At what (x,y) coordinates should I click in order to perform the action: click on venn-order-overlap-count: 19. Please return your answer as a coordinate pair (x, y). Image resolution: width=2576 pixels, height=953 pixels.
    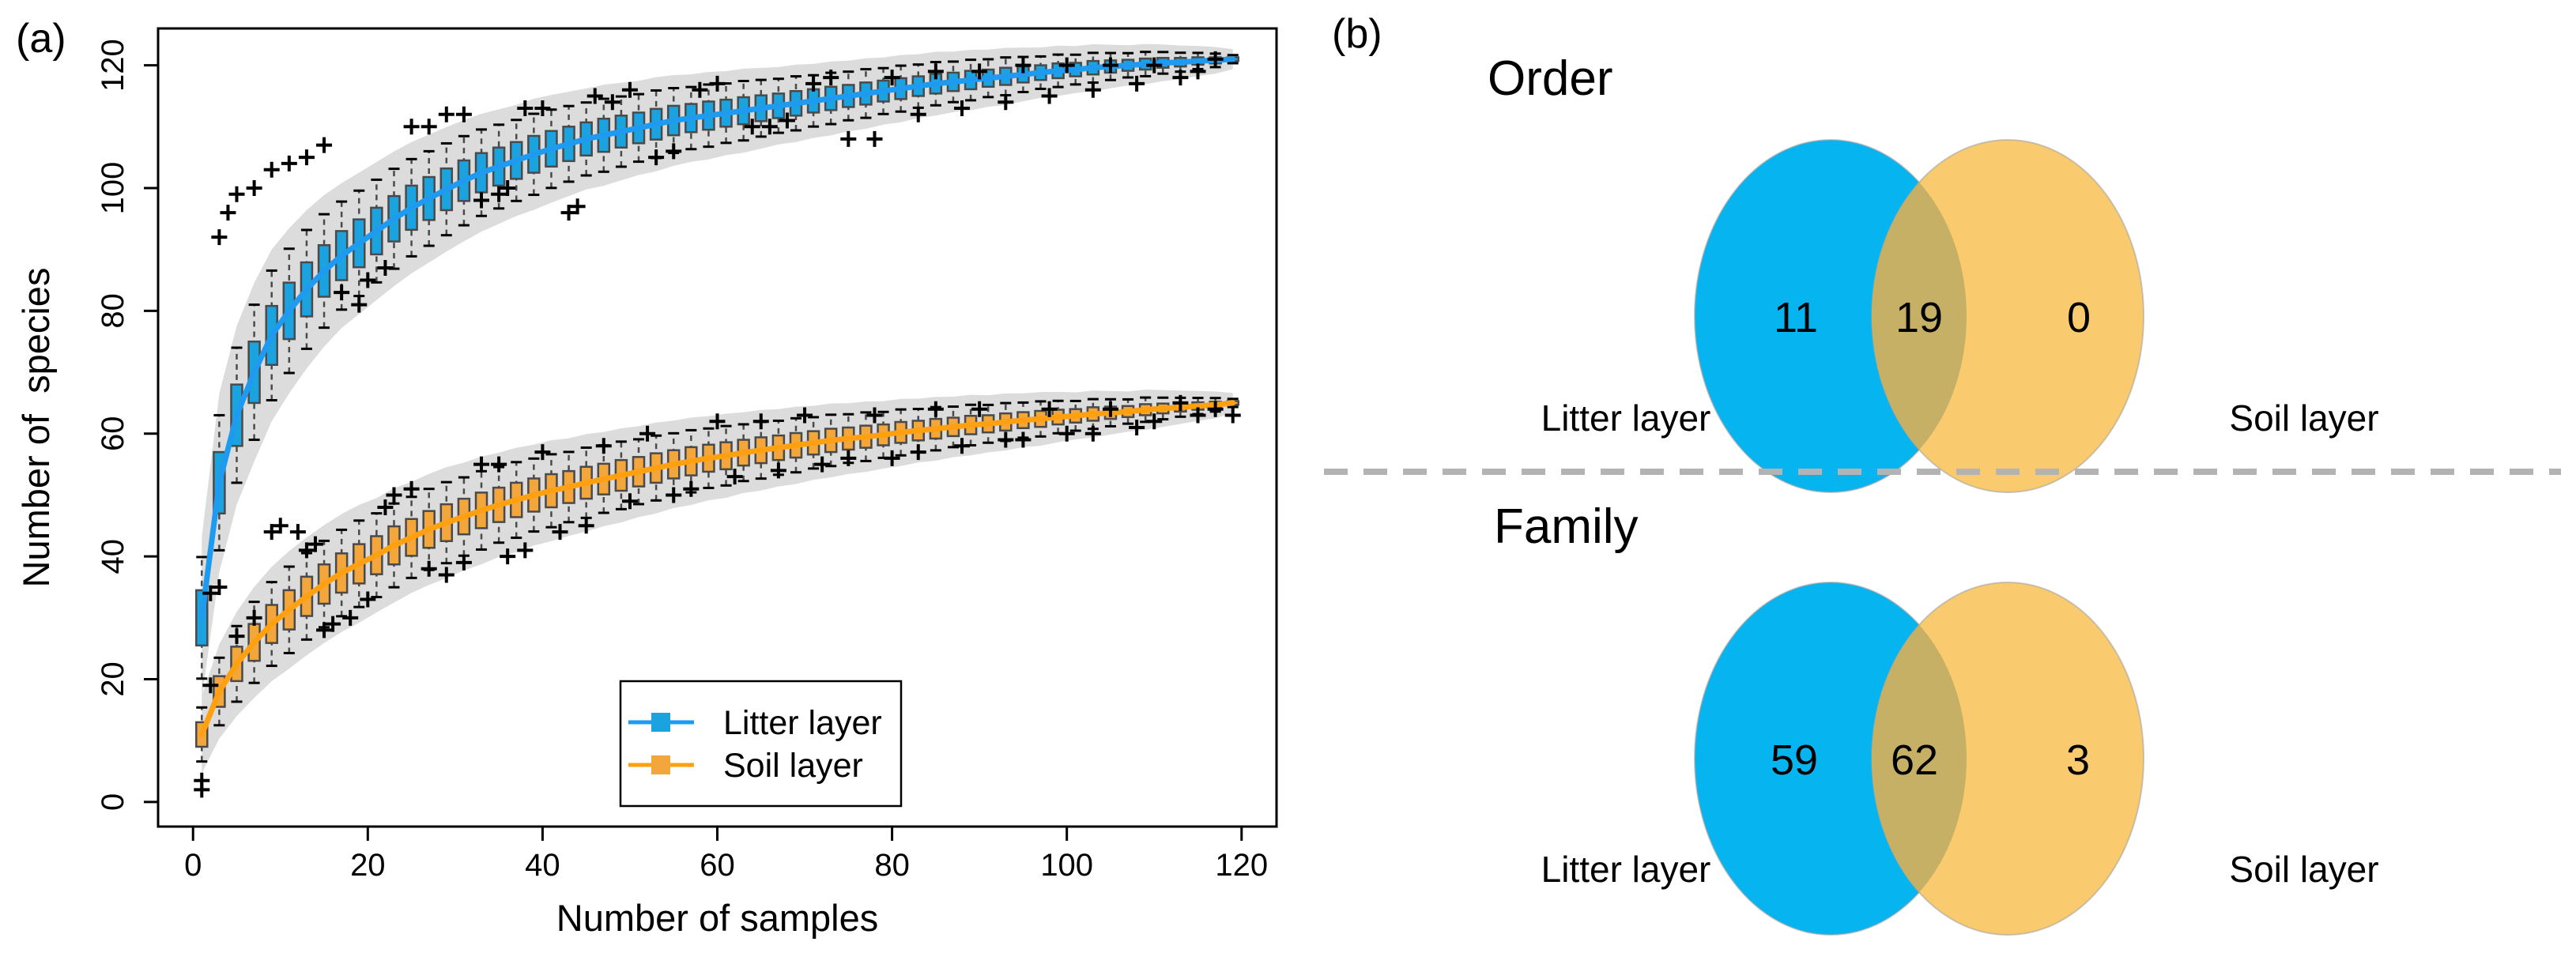
    Looking at the image, I should click on (1919, 317).